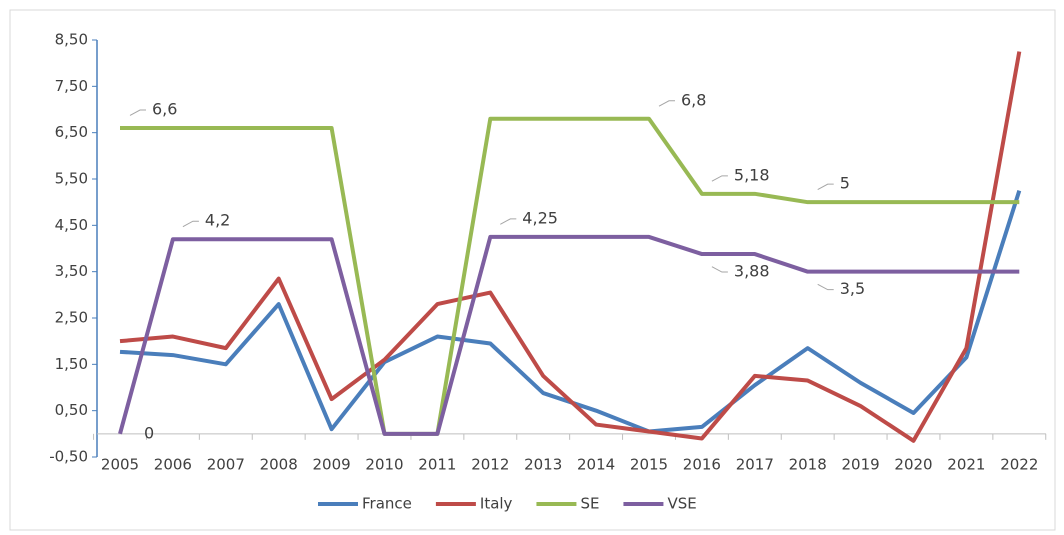 The height and width of the screenshot is (535, 1064). Describe the element at coordinates (387, 504) in the screenshot. I see `legend-label: France` at that location.